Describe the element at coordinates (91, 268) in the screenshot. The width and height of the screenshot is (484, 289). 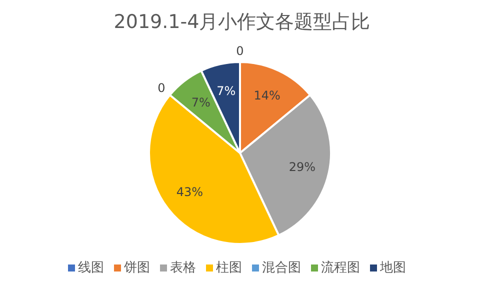
I see `legend-label: 线图` at that location.